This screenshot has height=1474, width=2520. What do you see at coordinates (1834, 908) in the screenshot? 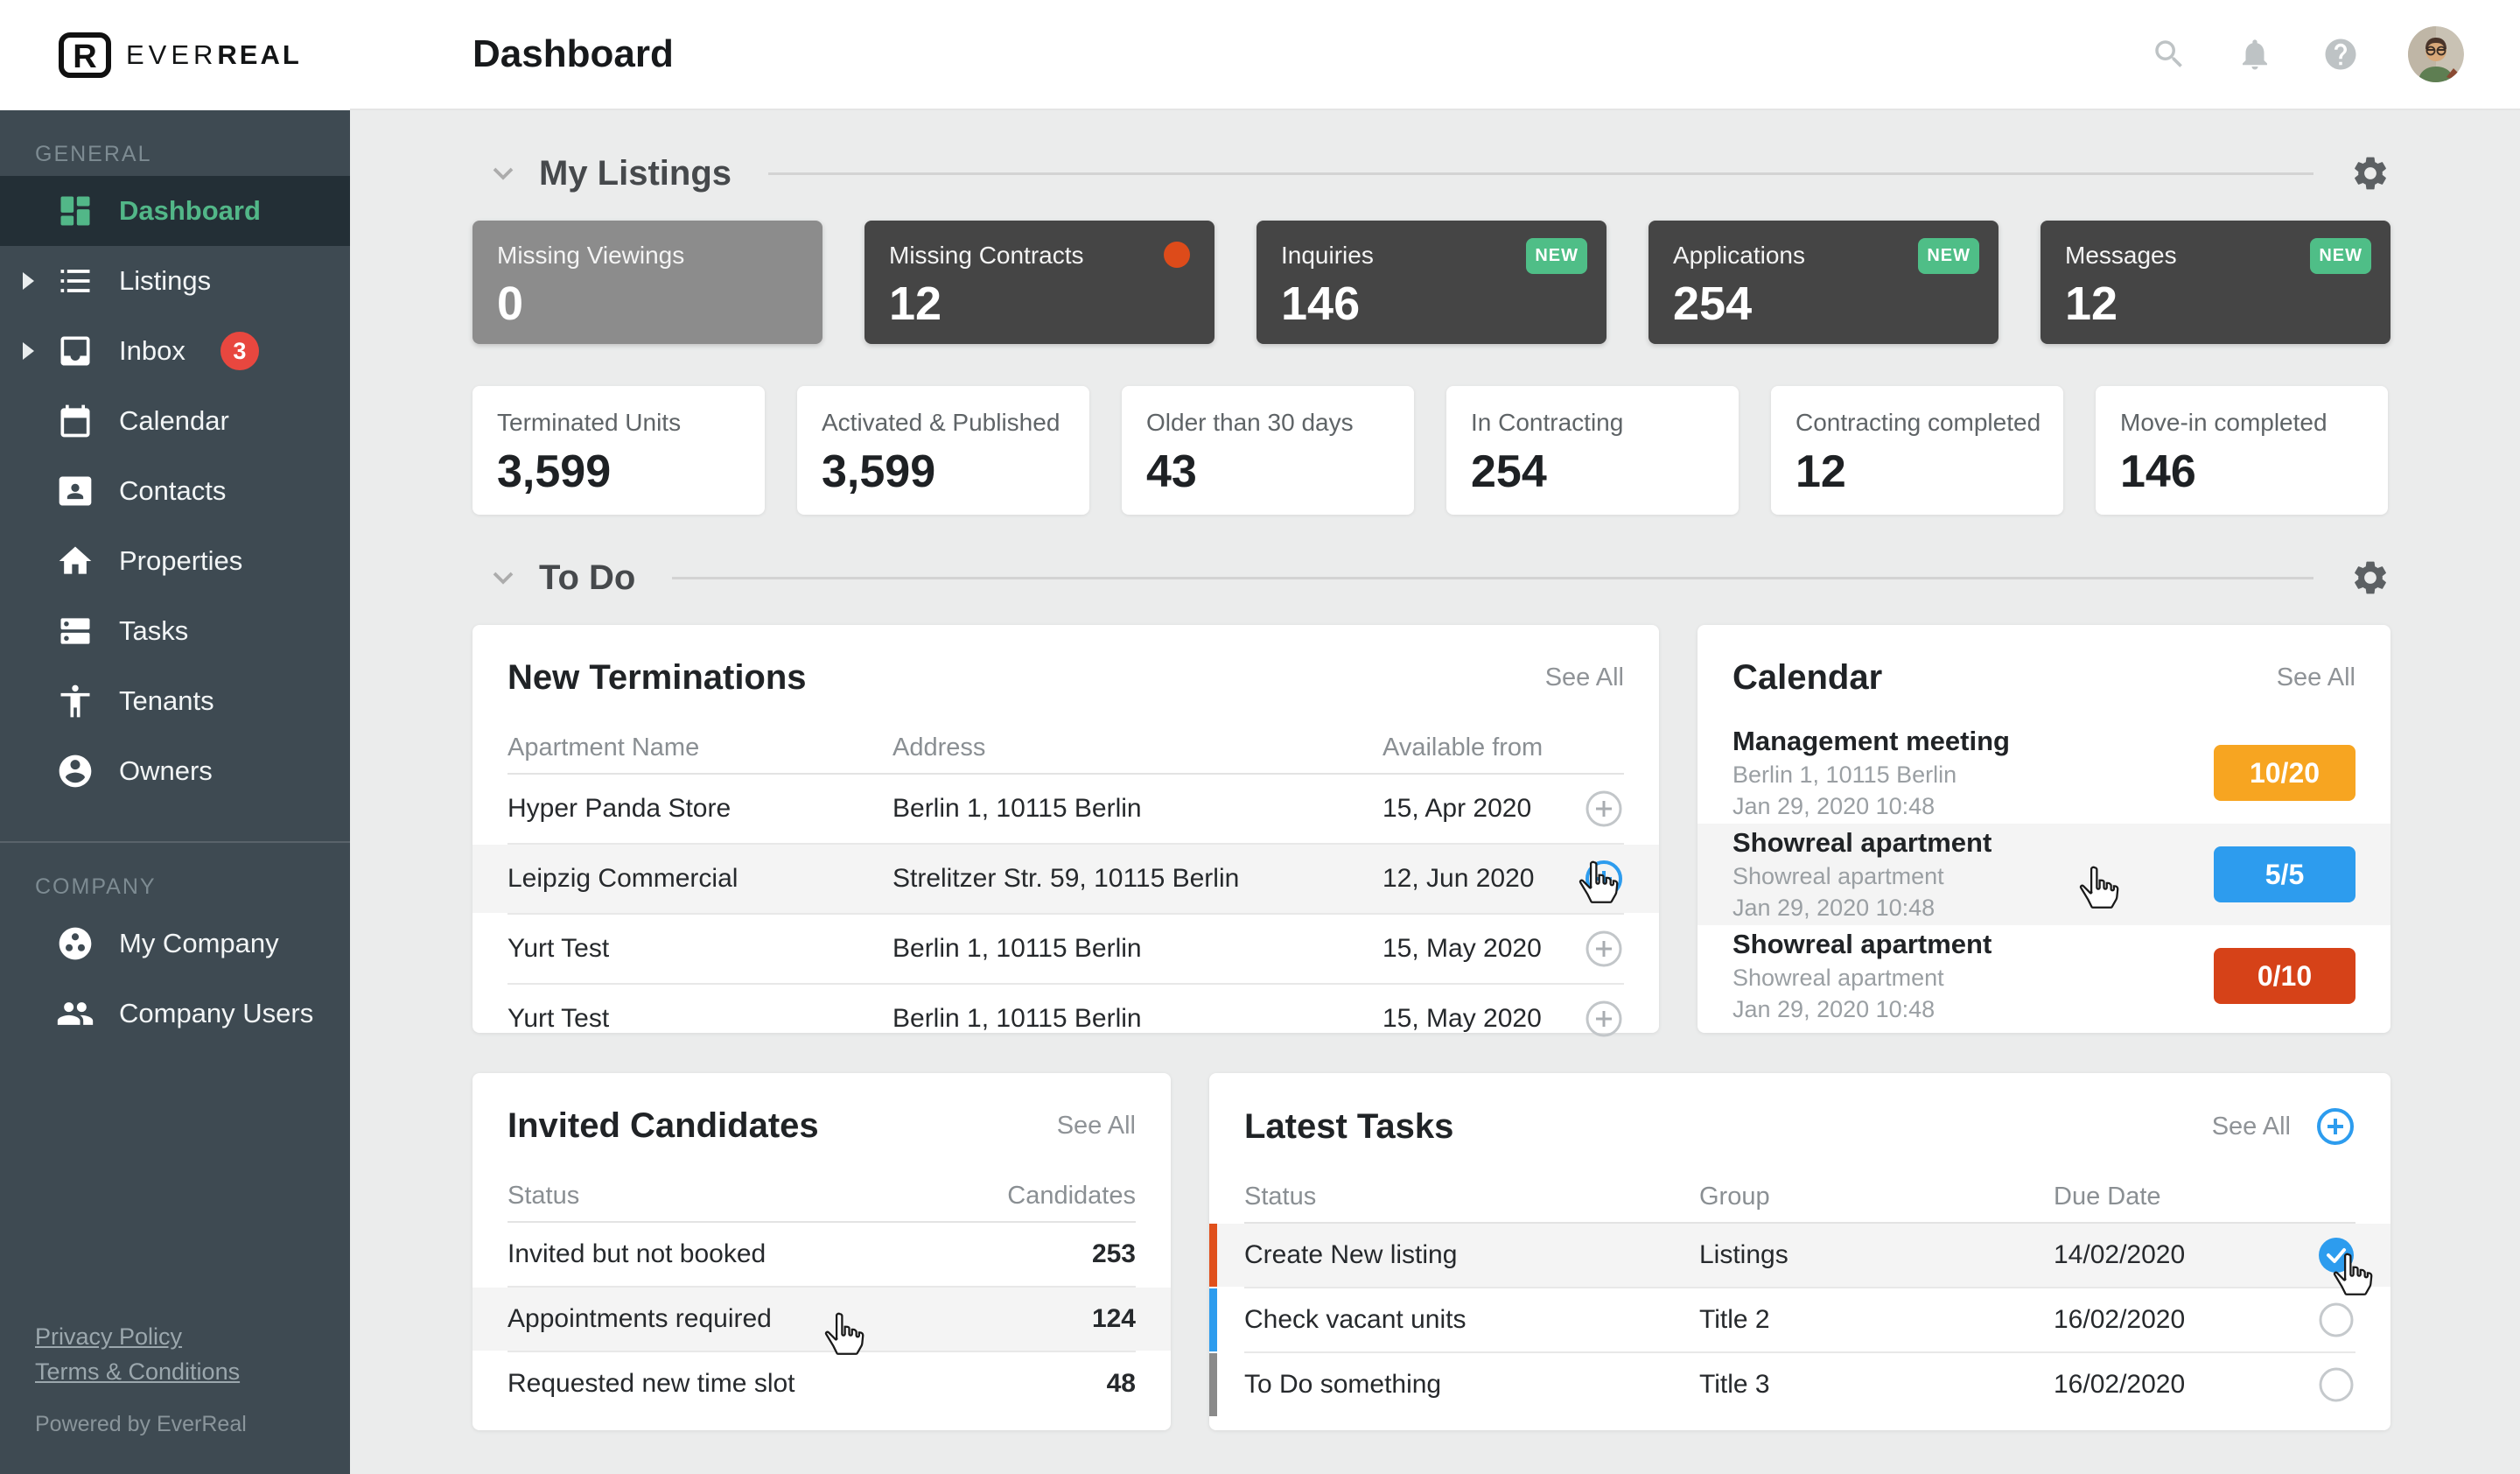
I see `event-datetime: Jan 29, 2020 10:48` at bounding box center [1834, 908].